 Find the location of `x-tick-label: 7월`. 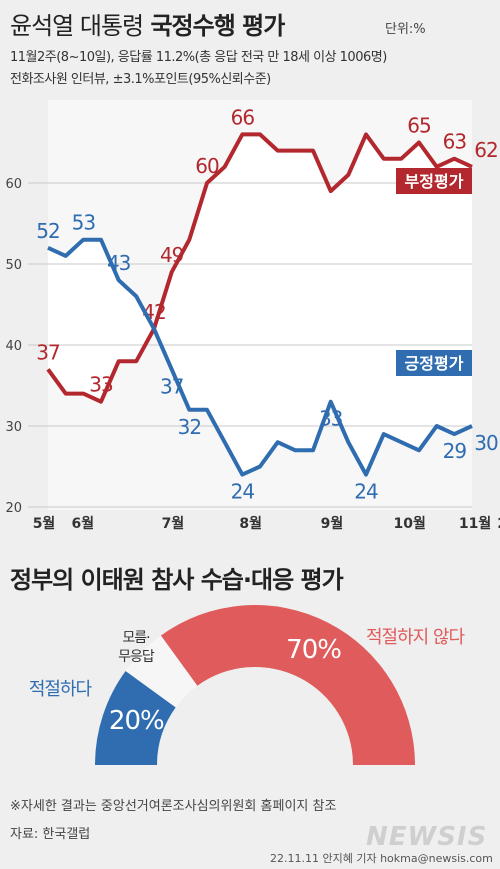

x-tick-label: 7월 is located at coordinates (173, 523).